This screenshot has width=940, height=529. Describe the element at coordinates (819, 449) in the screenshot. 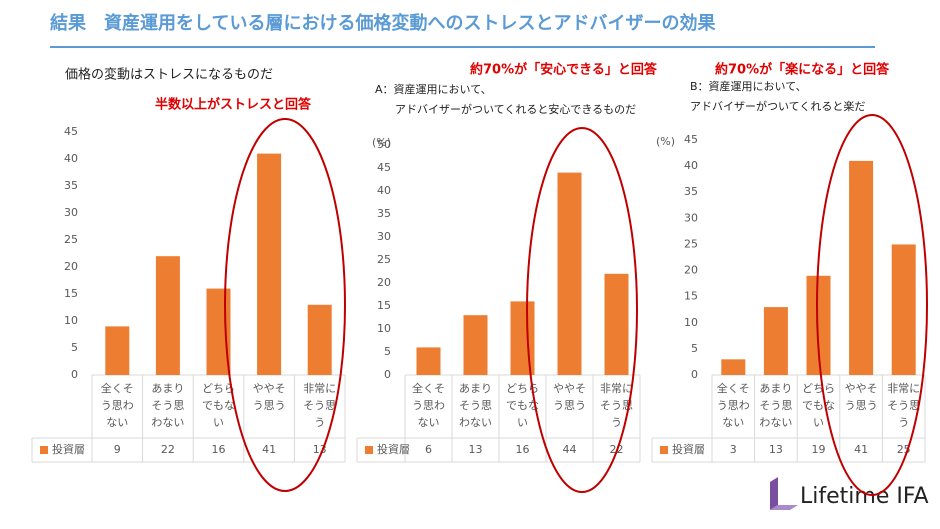

I see `table-value: 19` at that location.